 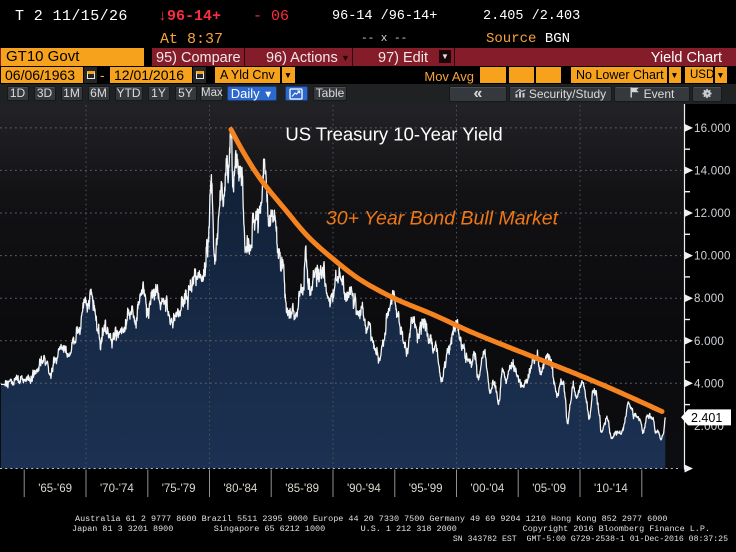 I want to click on svg-text: '70-'74, so click(x=117, y=489).